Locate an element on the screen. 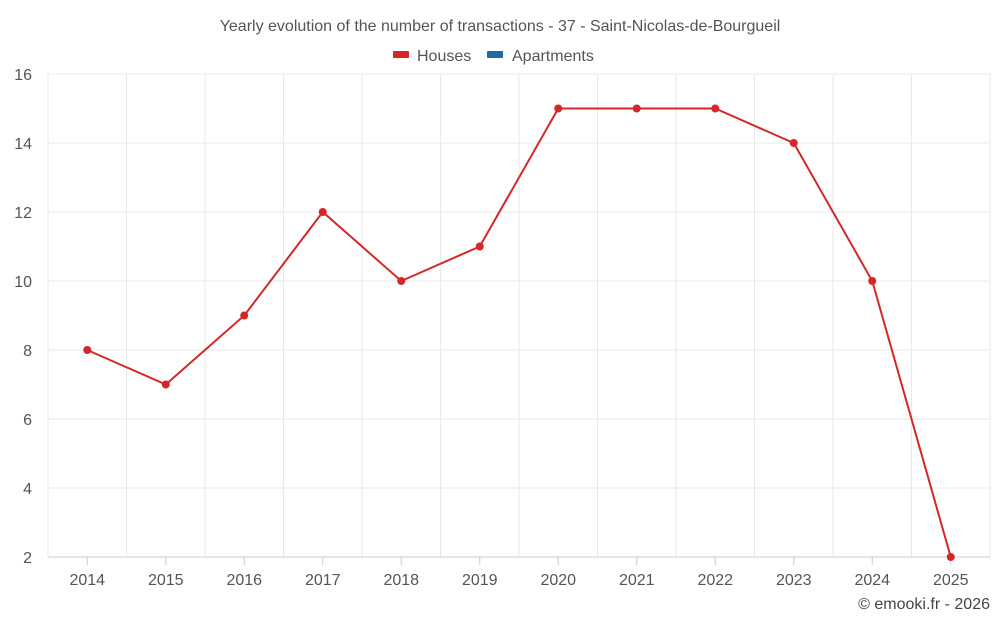 This screenshot has height=625, width=1000. credit-text: © emooki.fr - 2026 is located at coordinates (924, 604).